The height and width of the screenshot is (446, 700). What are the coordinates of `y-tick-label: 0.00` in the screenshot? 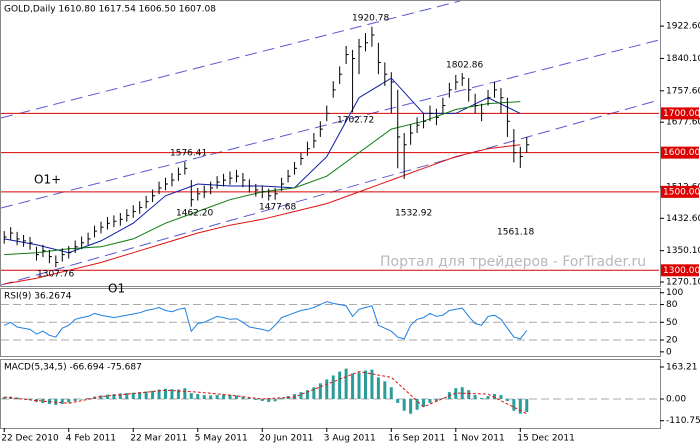 It's located at (676, 399).